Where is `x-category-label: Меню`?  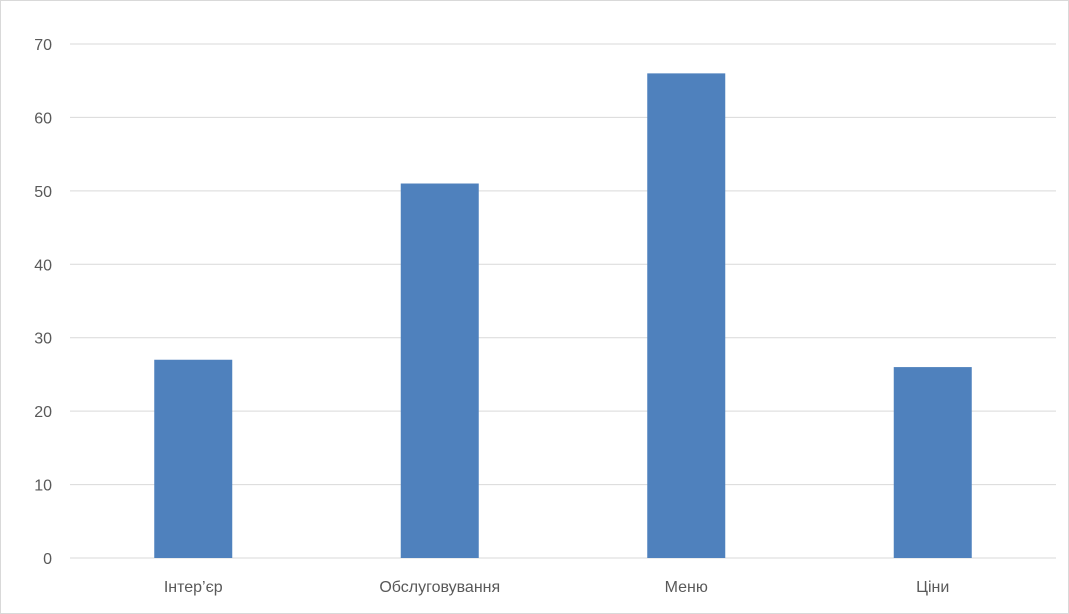 x-category-label: Меню is located at coordinates (686, 587).